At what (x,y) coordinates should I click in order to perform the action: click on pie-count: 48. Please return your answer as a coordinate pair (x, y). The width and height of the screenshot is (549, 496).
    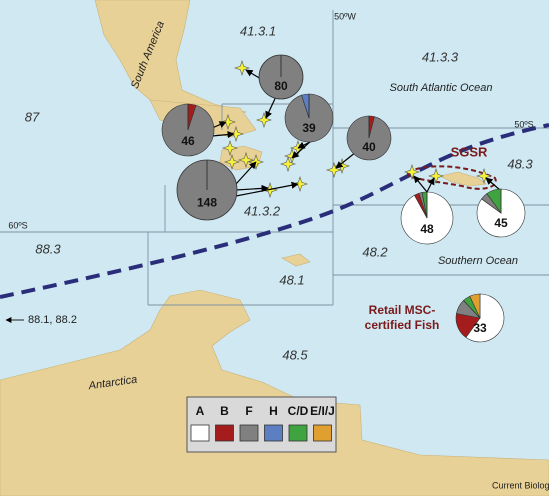
    Looking at the image, I should click on (427, 229).